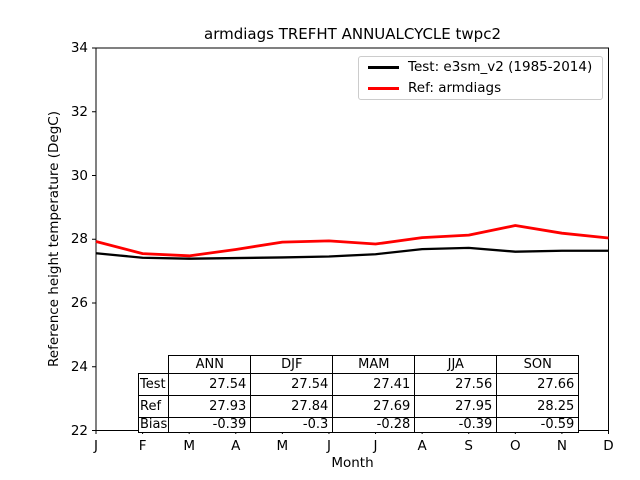 The width and height of the screenshot is (640, 480). Describe the element at coordinates (608, 446) in the screenshot. I see `x-tick-label: D` at that location.